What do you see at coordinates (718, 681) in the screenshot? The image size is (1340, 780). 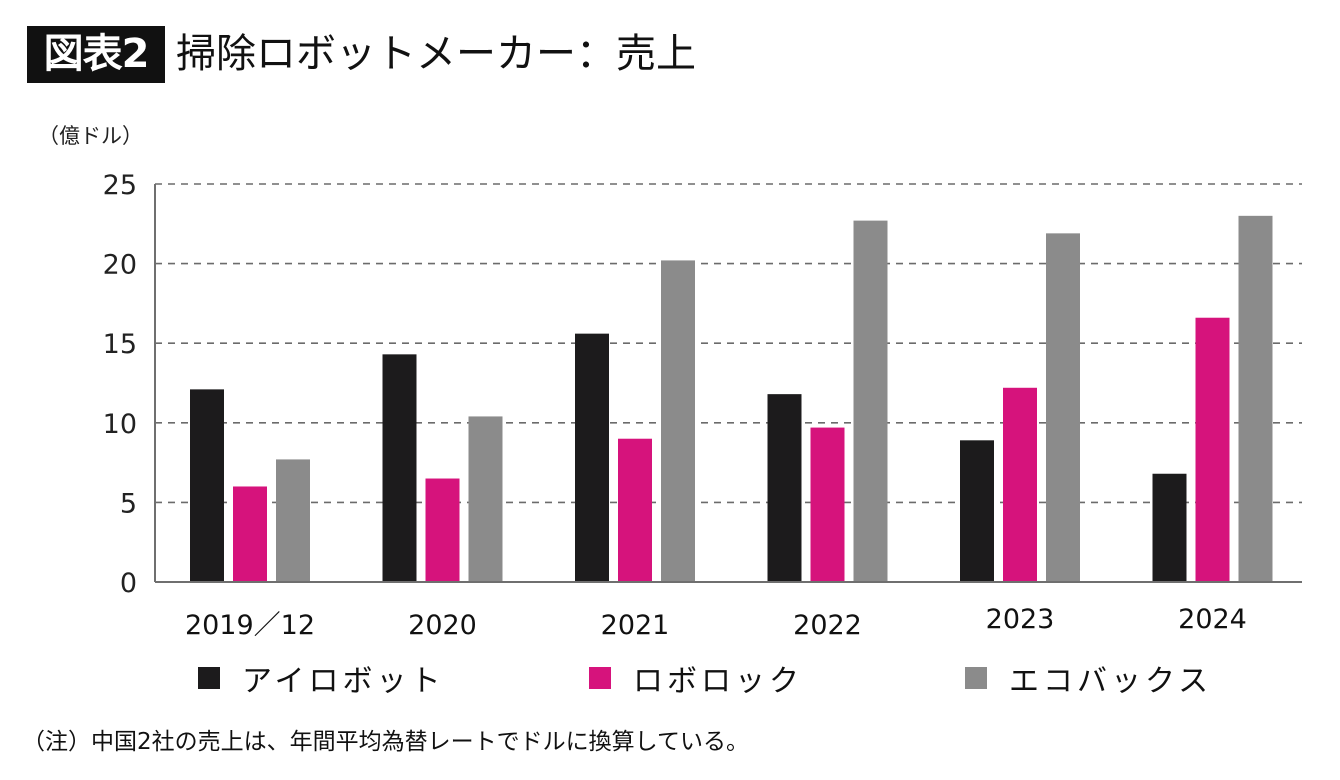 I see `legend-label: ロボロック` at bounding box center [718, 681].